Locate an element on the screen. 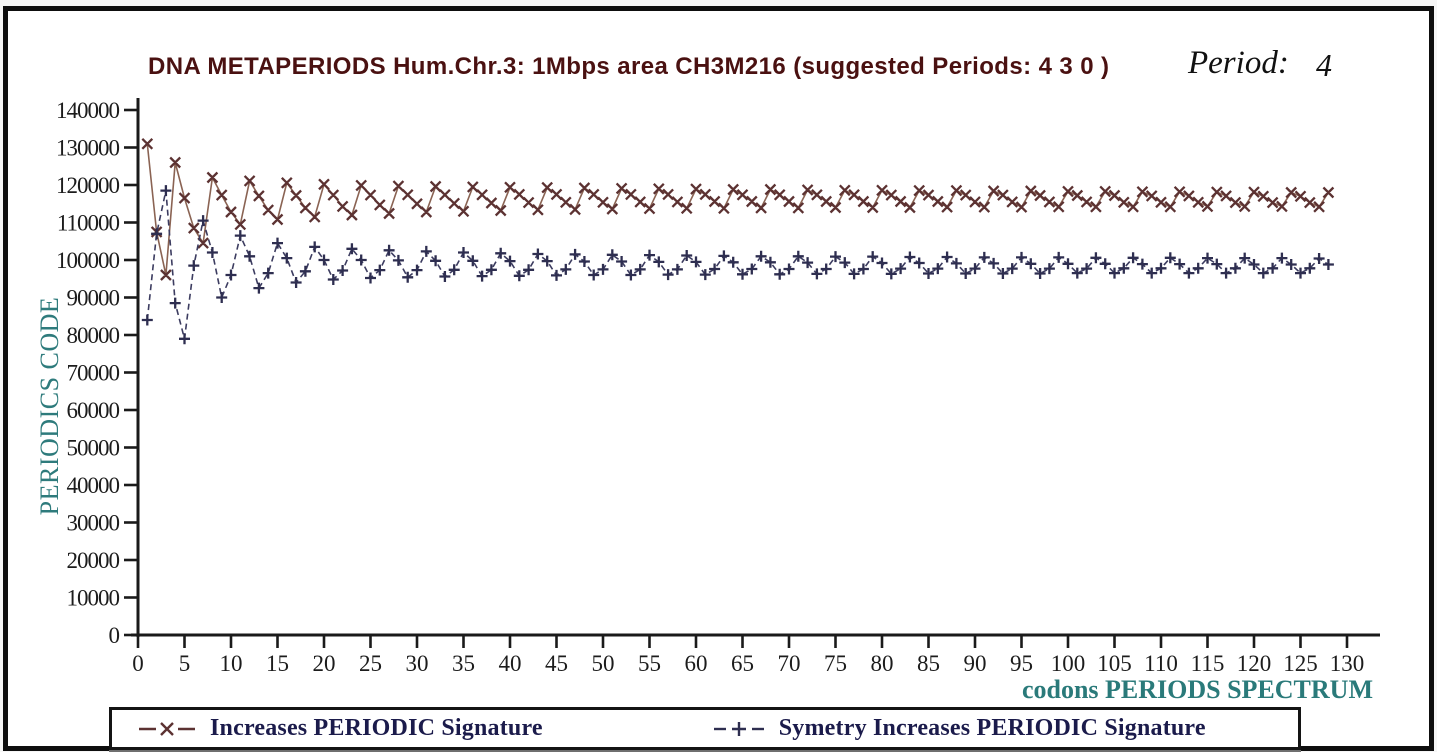 The image size is (1437, 752). x-marker-icon is located at coordinates (167, 728).